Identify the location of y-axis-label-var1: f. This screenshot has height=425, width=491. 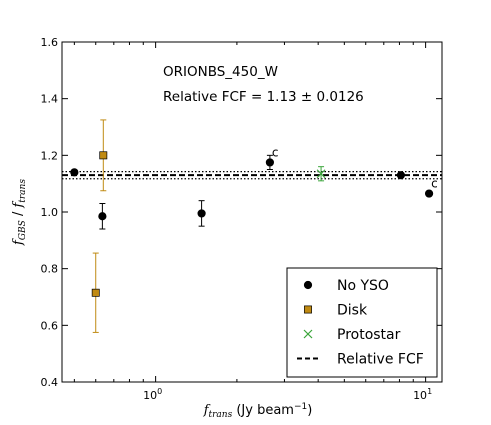
(18, 242).